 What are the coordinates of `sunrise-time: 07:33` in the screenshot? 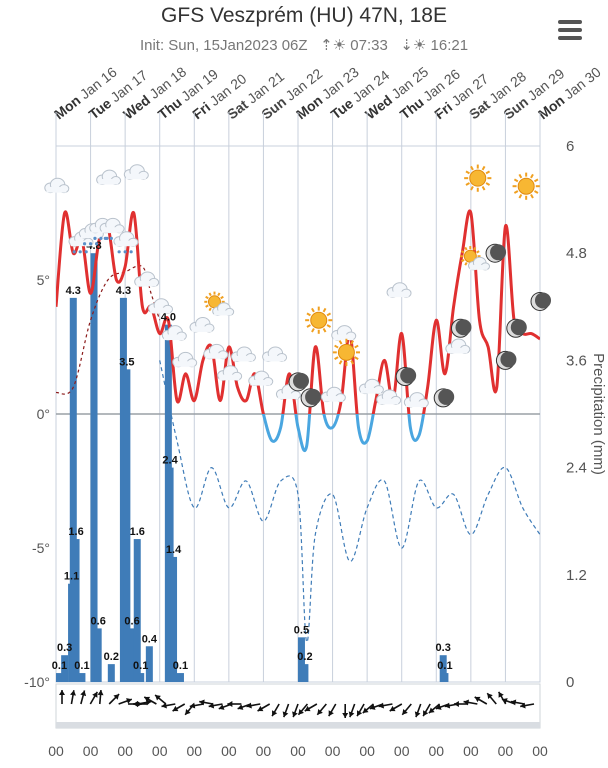 It's located at (369, 45).